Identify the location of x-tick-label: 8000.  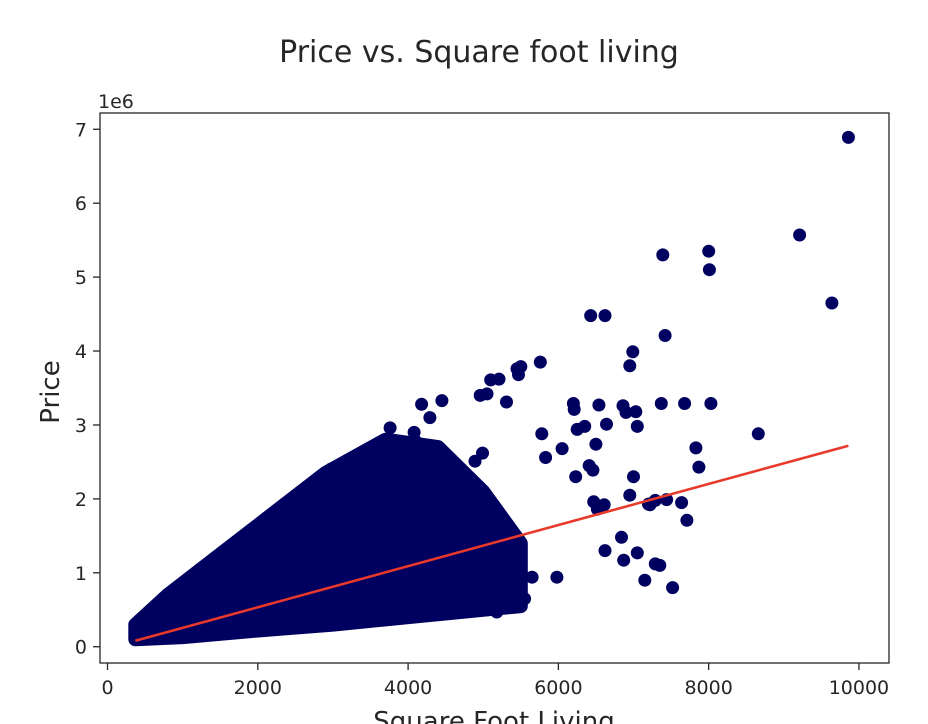
(708, 688).